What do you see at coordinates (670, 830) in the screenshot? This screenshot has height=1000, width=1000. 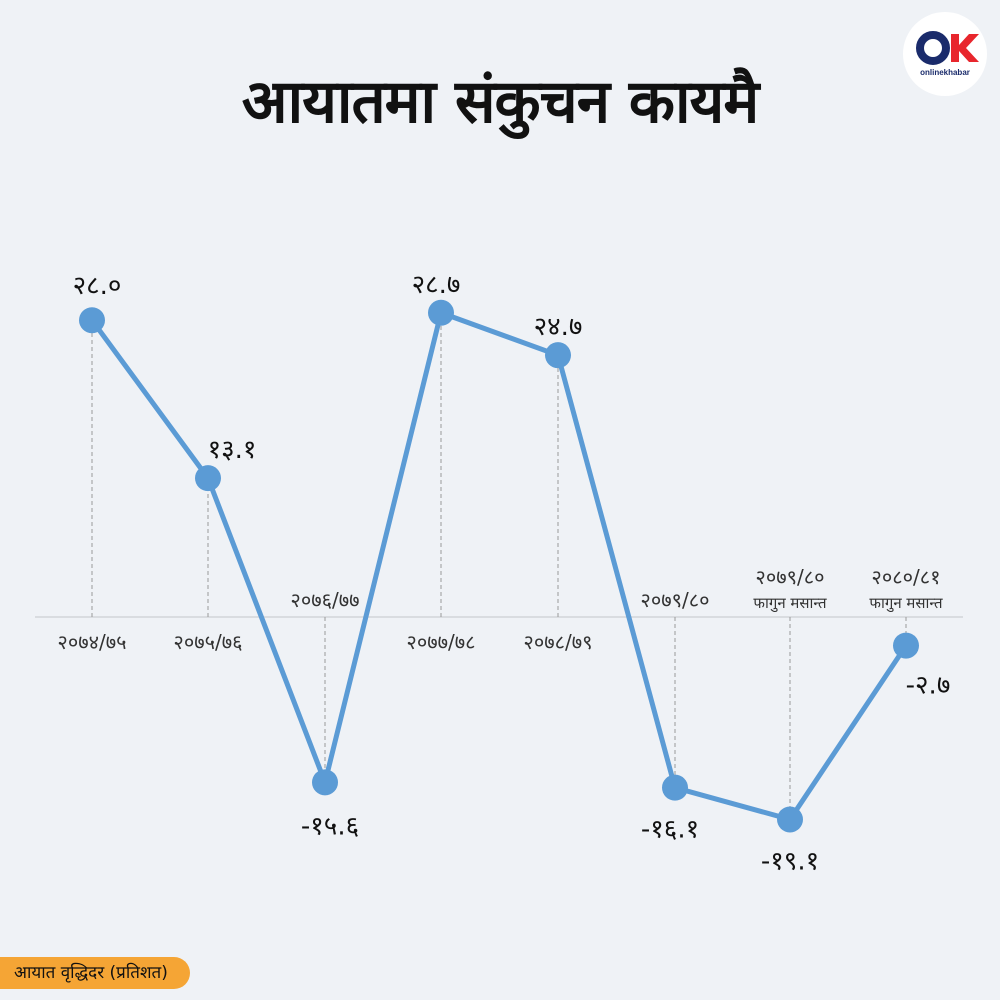 I see `value-label: -१६.१` at bounding box center [670, 830].